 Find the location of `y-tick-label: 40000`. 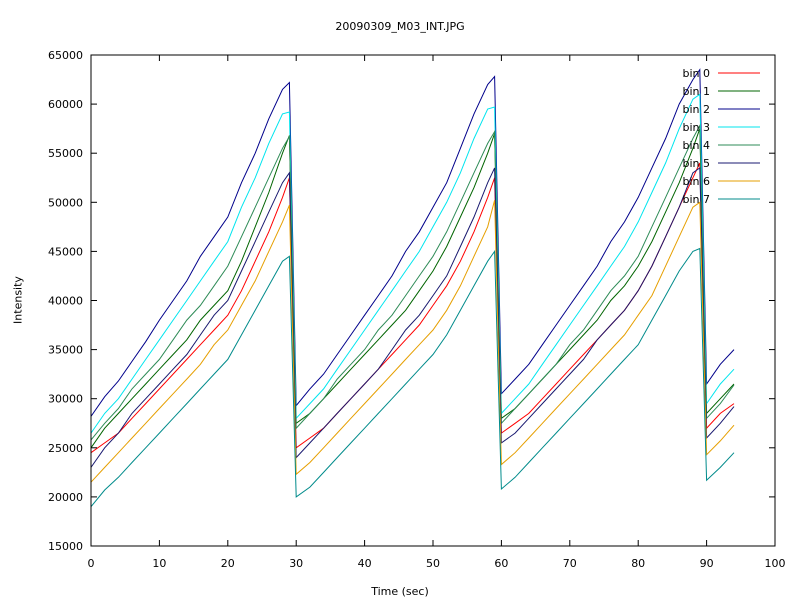

y-tick-label: 40000 is located at coordinates (65, 301).